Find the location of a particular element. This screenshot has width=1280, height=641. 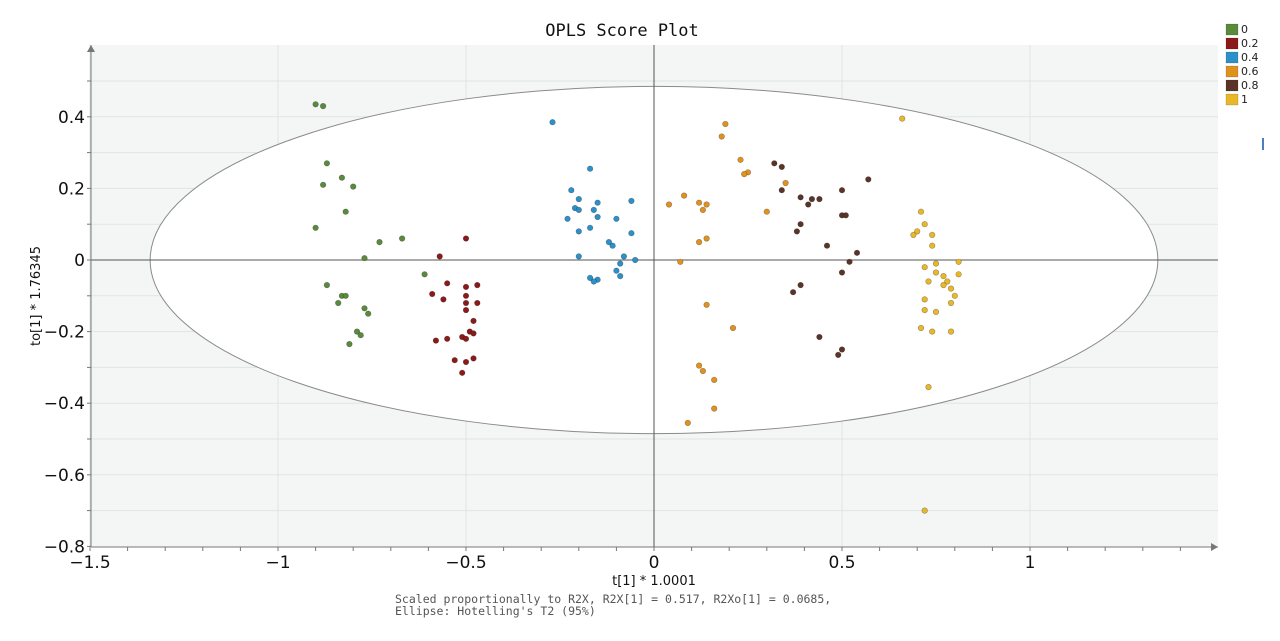

legend-scroll-marker is located at coordinates (1263, 144).